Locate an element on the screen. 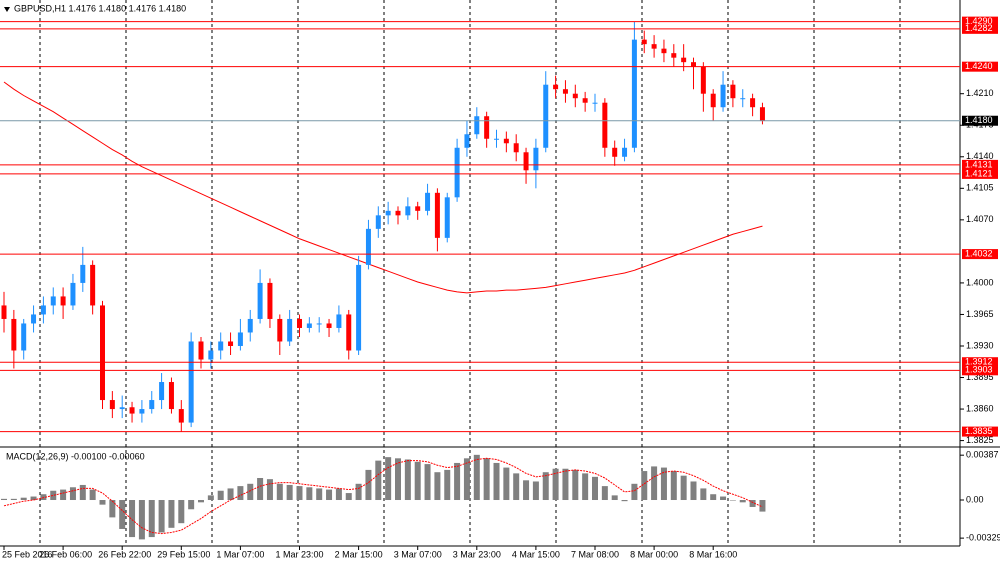 The height and width of the screenshot is (564, 1000). level-label: 1.4282 is located at coordinates (980, 28).